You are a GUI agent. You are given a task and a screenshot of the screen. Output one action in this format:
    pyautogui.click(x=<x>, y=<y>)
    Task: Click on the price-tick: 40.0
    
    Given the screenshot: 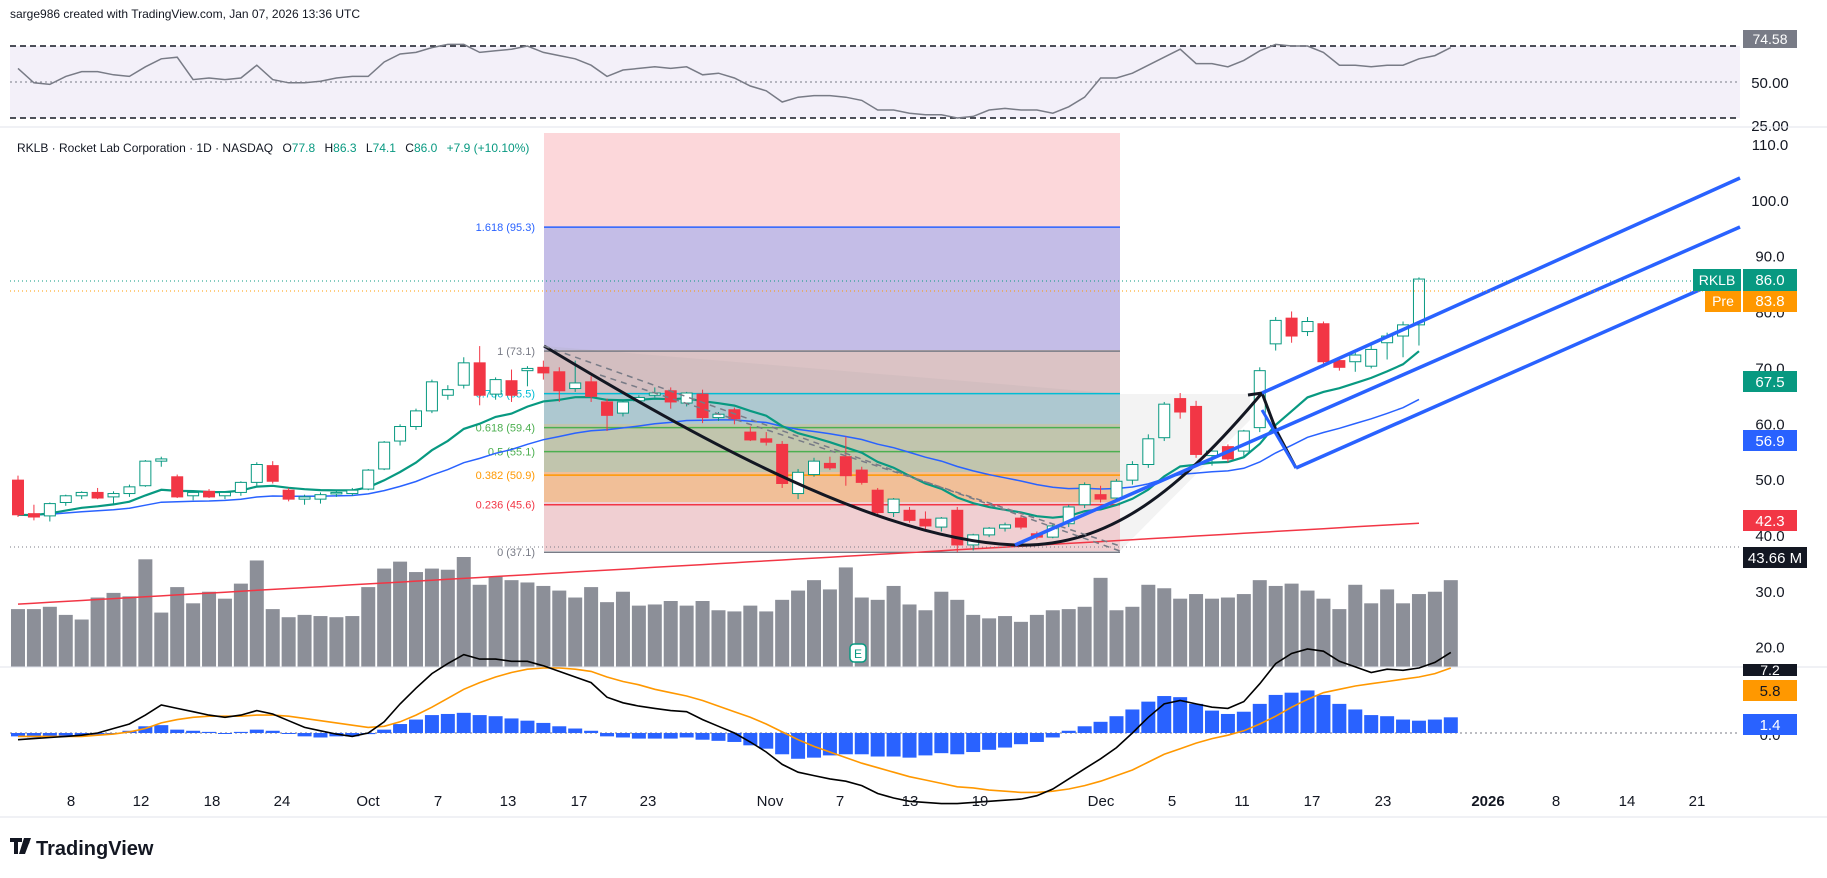 What is the action you would take?
    pyautogui.click(x=1769, y=536)
    